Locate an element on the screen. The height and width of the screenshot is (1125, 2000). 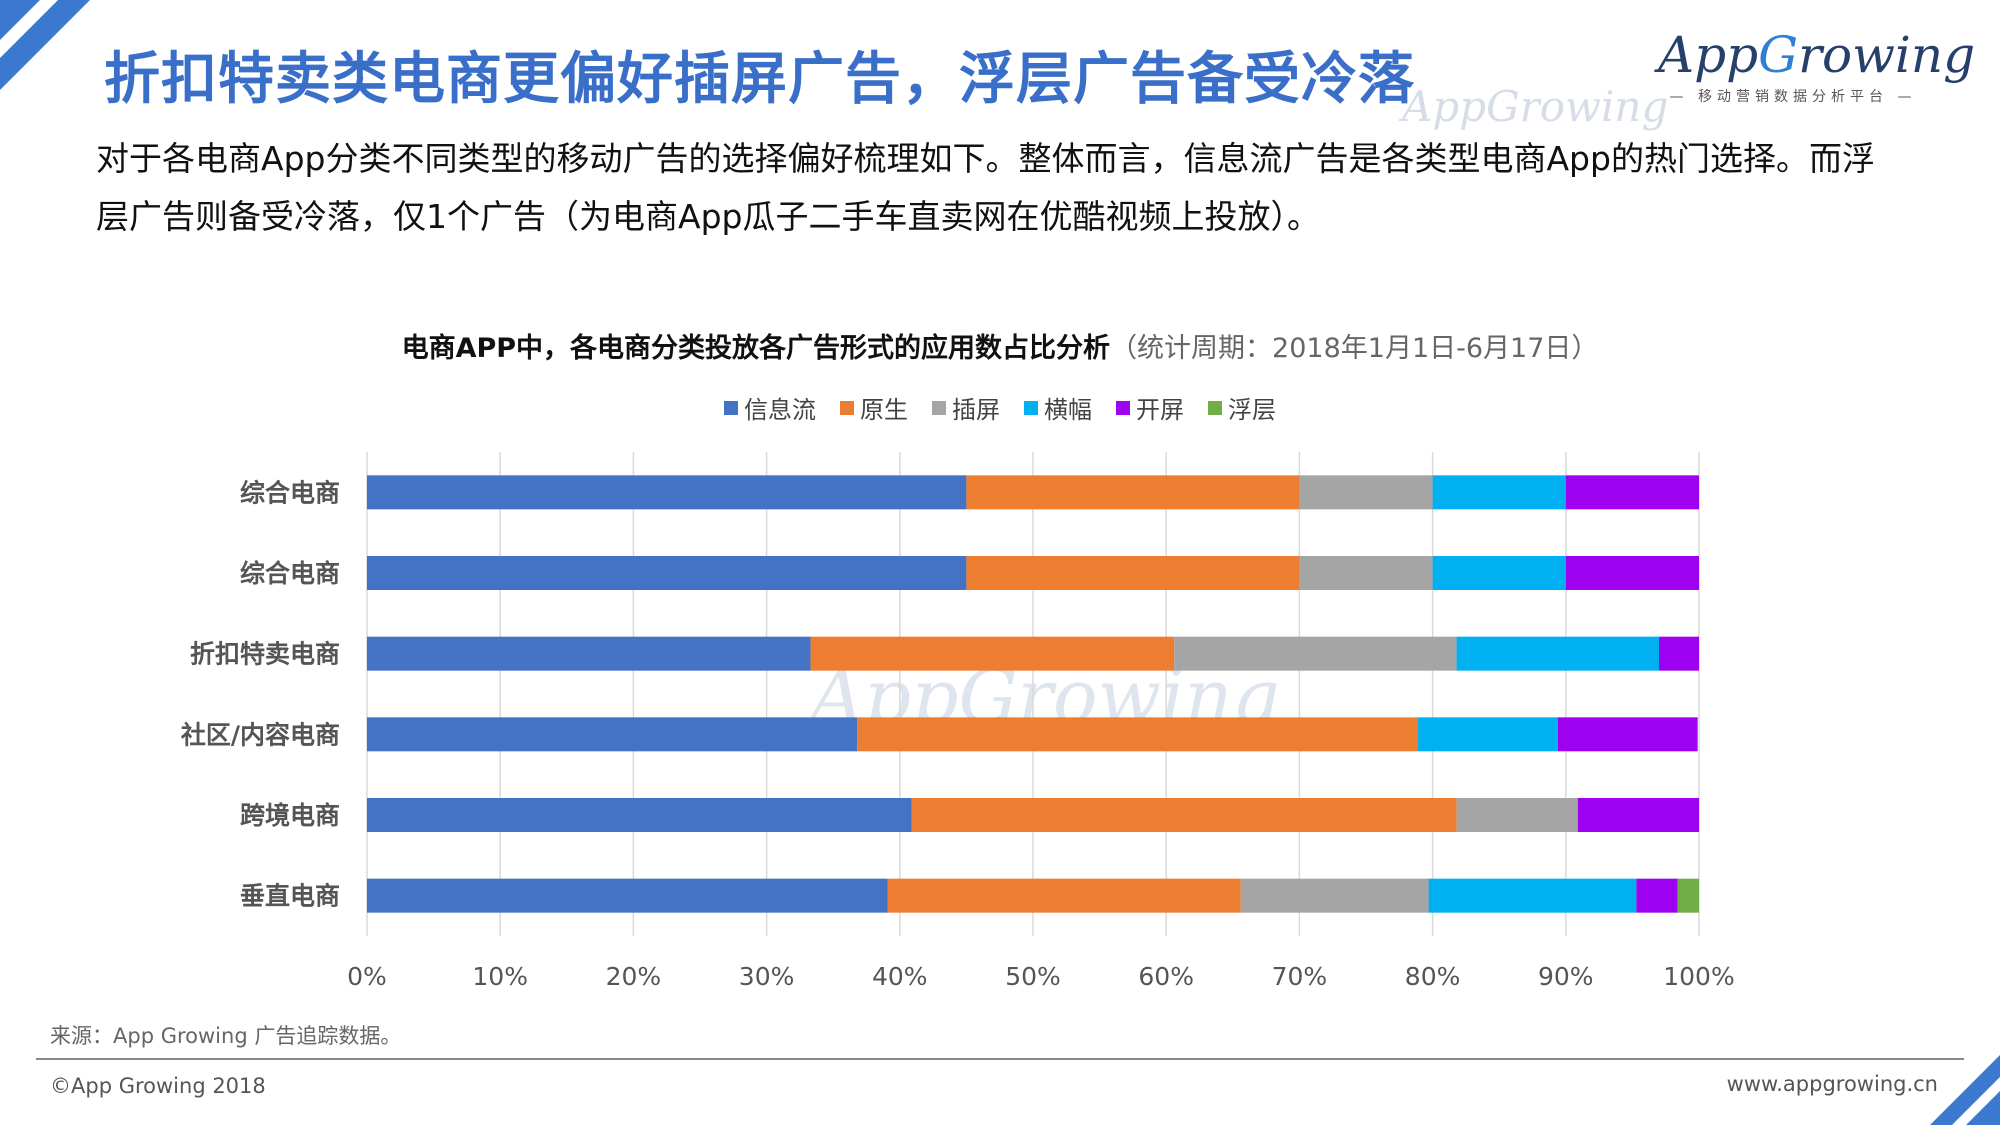
legend-item: 插屏 is located at coordinates (966, 407).